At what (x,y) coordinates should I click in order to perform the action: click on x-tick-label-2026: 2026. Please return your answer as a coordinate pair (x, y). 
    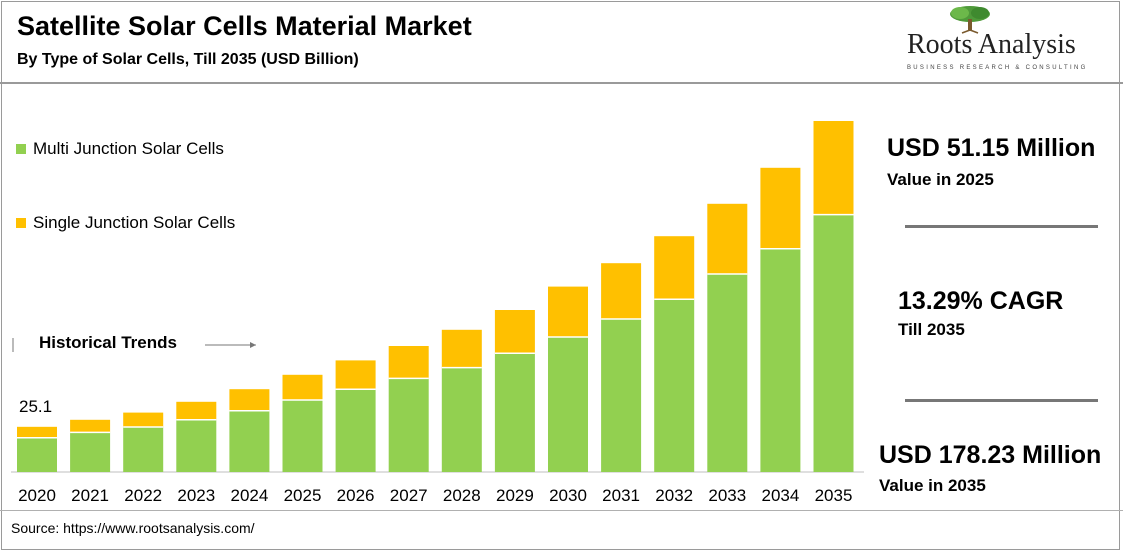
    Looking at the image, I should click on (356, 495).